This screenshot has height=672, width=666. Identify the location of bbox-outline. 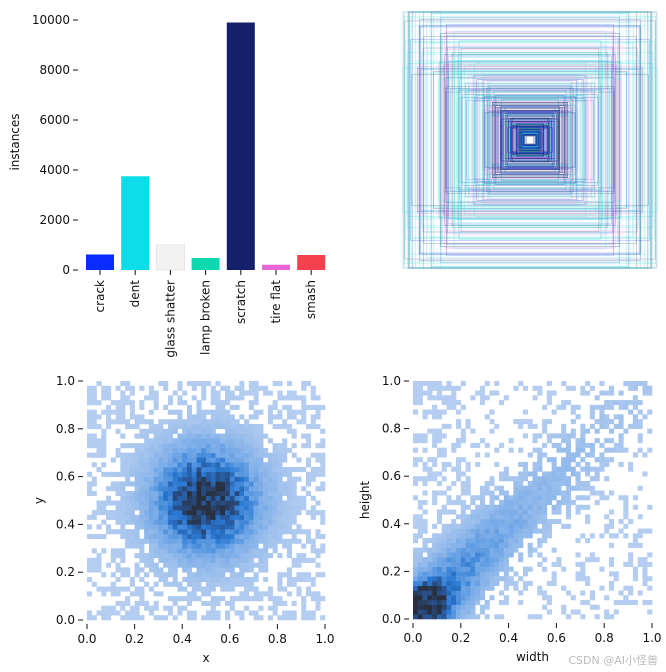
(530, 140).